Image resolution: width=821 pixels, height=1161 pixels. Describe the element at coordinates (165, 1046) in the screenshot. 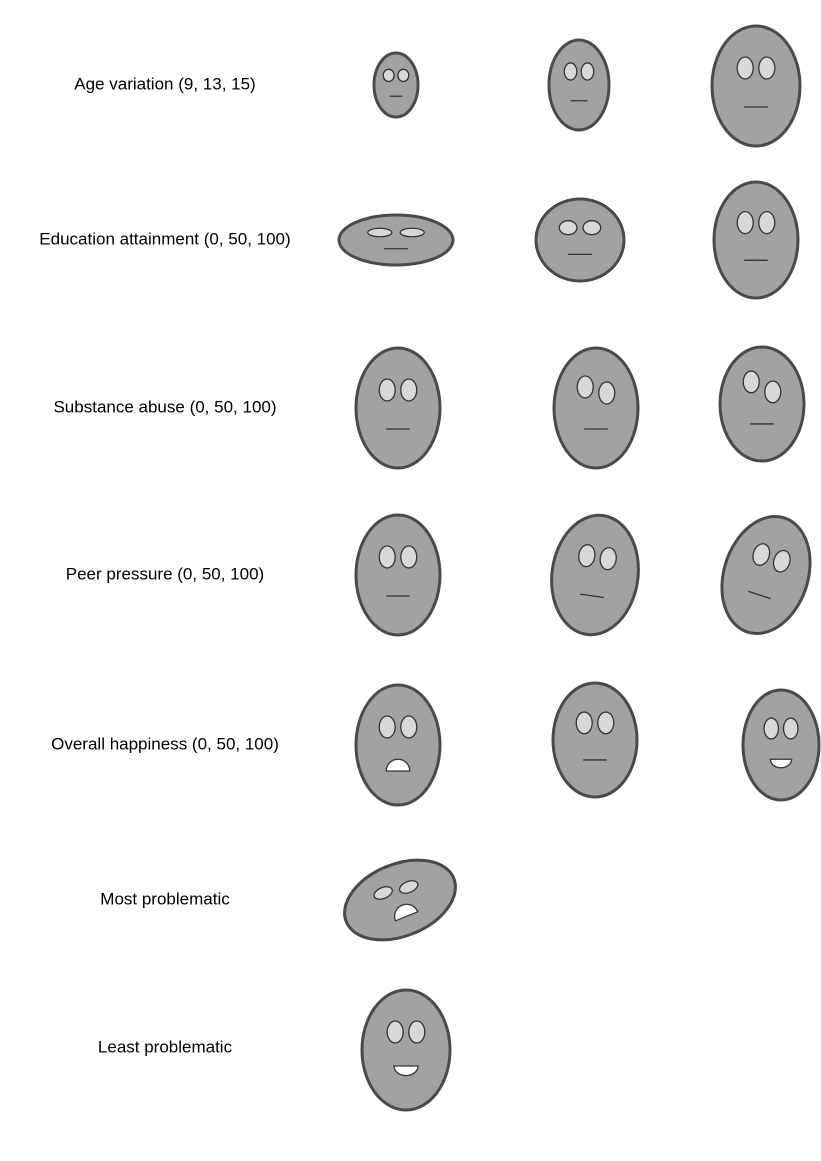

I see `row-label: Least problematic` at that location.